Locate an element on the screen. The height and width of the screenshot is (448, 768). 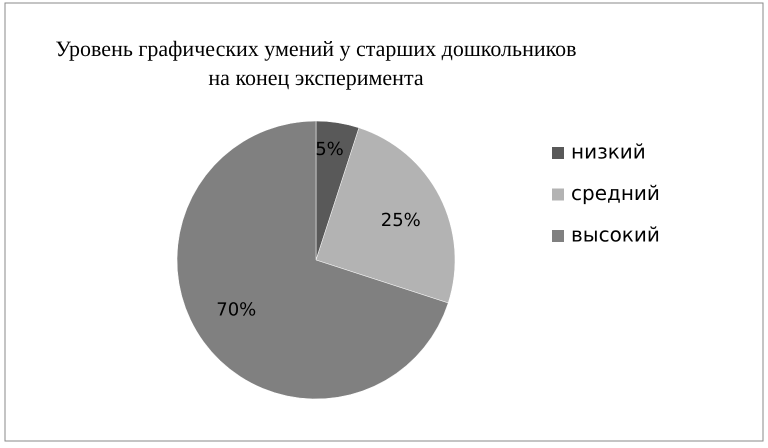
chart-title: Уровень графических умений у старших дошкольников на конец эксперимента is located at coordinates (316, 63).